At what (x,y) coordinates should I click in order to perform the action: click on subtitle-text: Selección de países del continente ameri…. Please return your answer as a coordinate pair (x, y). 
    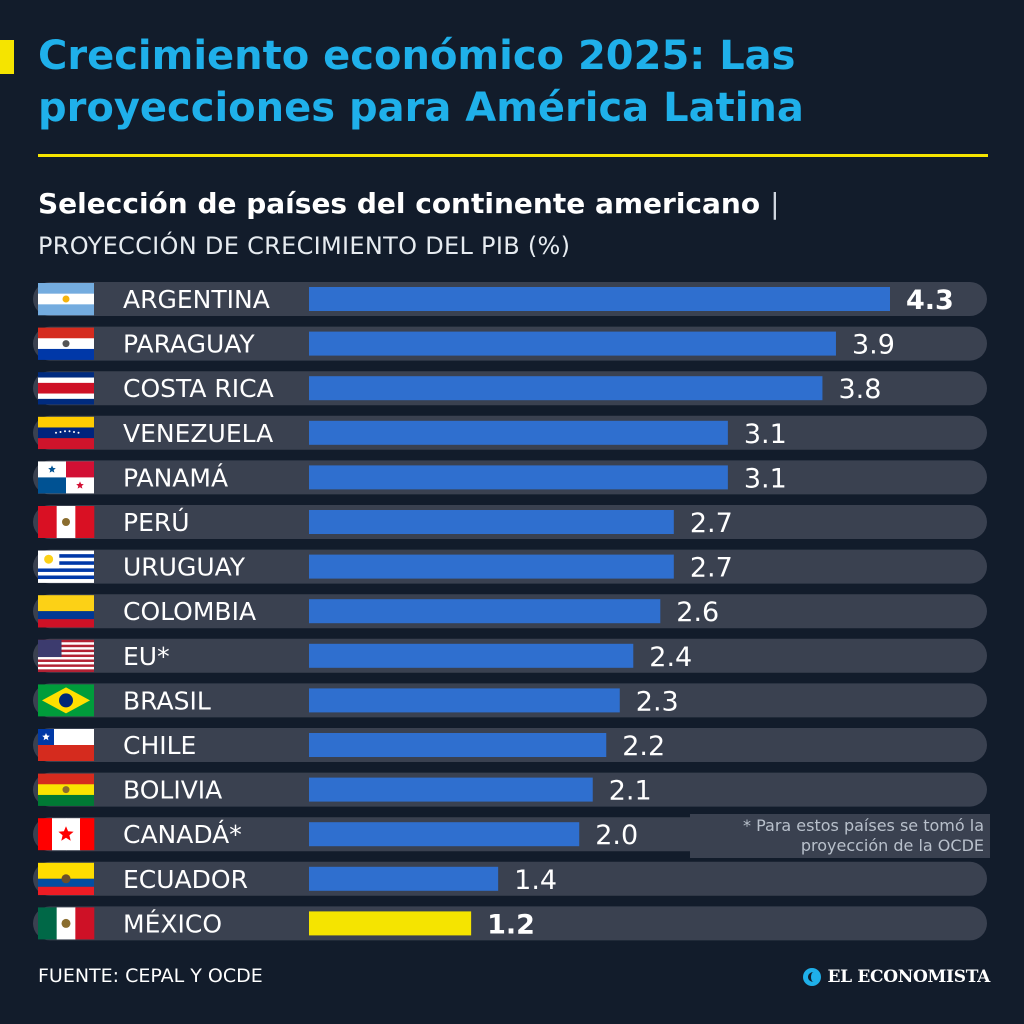
    Looking at the image, I should click on (399, 203).